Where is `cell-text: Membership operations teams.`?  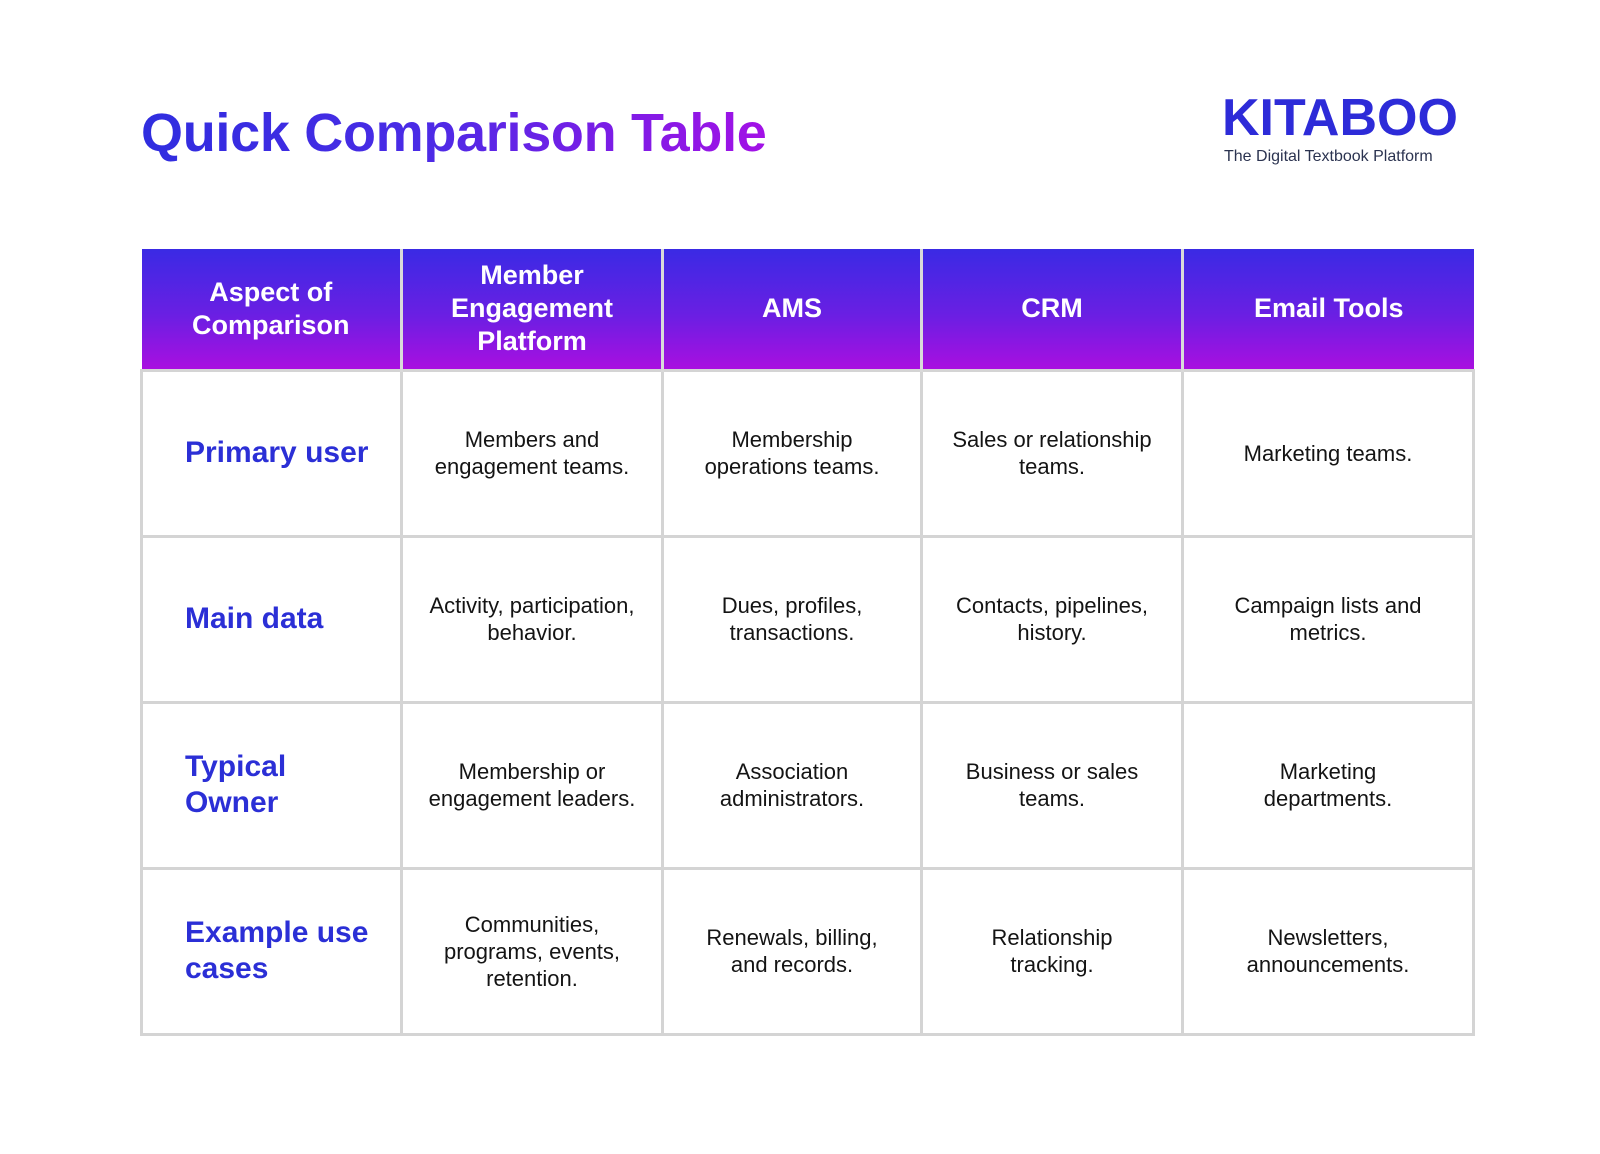 cell-text: Membership operations teams. is located at coordinates (792, 453).